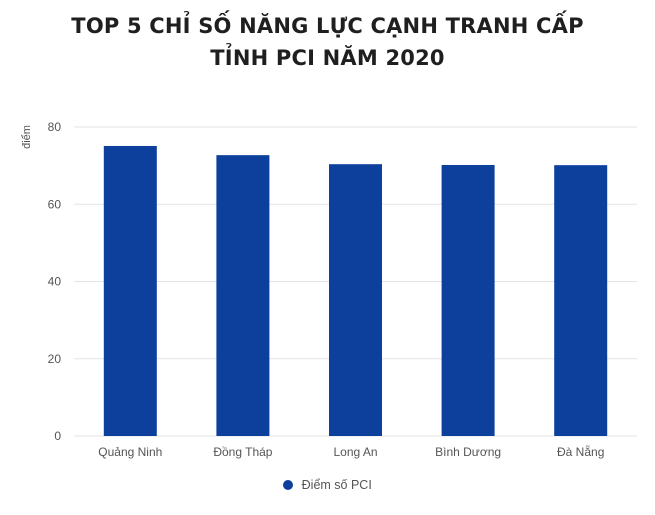 The height and width of the screenshot is (515, 655). What do you see at coordinates (55, 204) in the screenshot?
I see `y-tick-label: 60` at bounding box center [55, 204].